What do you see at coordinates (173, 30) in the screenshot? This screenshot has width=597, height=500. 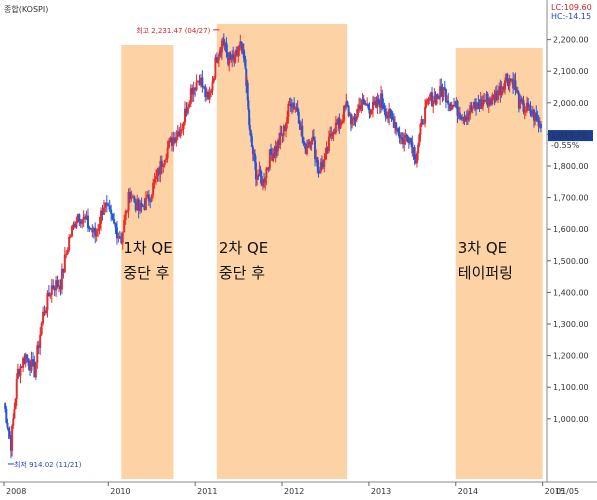 I see `high-annotation: 최고 2,231.47 (04/27)` at bounding box center [173, 30].